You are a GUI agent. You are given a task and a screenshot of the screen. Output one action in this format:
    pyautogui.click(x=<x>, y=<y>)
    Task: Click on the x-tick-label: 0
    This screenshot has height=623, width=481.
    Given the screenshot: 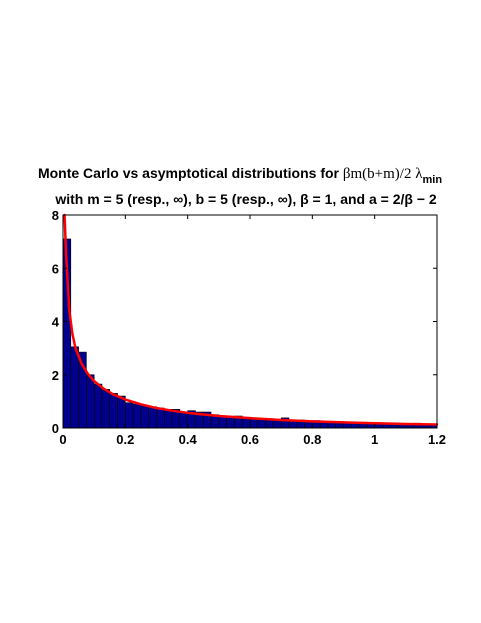 What is the action you would take?
    pyautogui.click(x=62, y=439)
    